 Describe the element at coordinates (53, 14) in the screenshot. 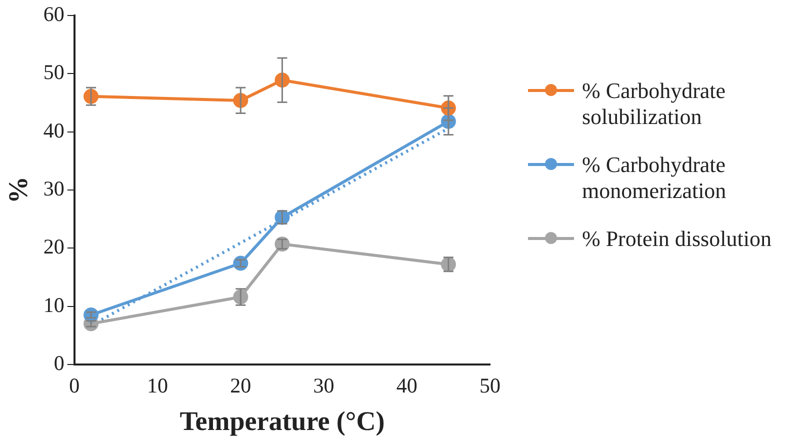

I see `y-tick-label: 60` at that location.